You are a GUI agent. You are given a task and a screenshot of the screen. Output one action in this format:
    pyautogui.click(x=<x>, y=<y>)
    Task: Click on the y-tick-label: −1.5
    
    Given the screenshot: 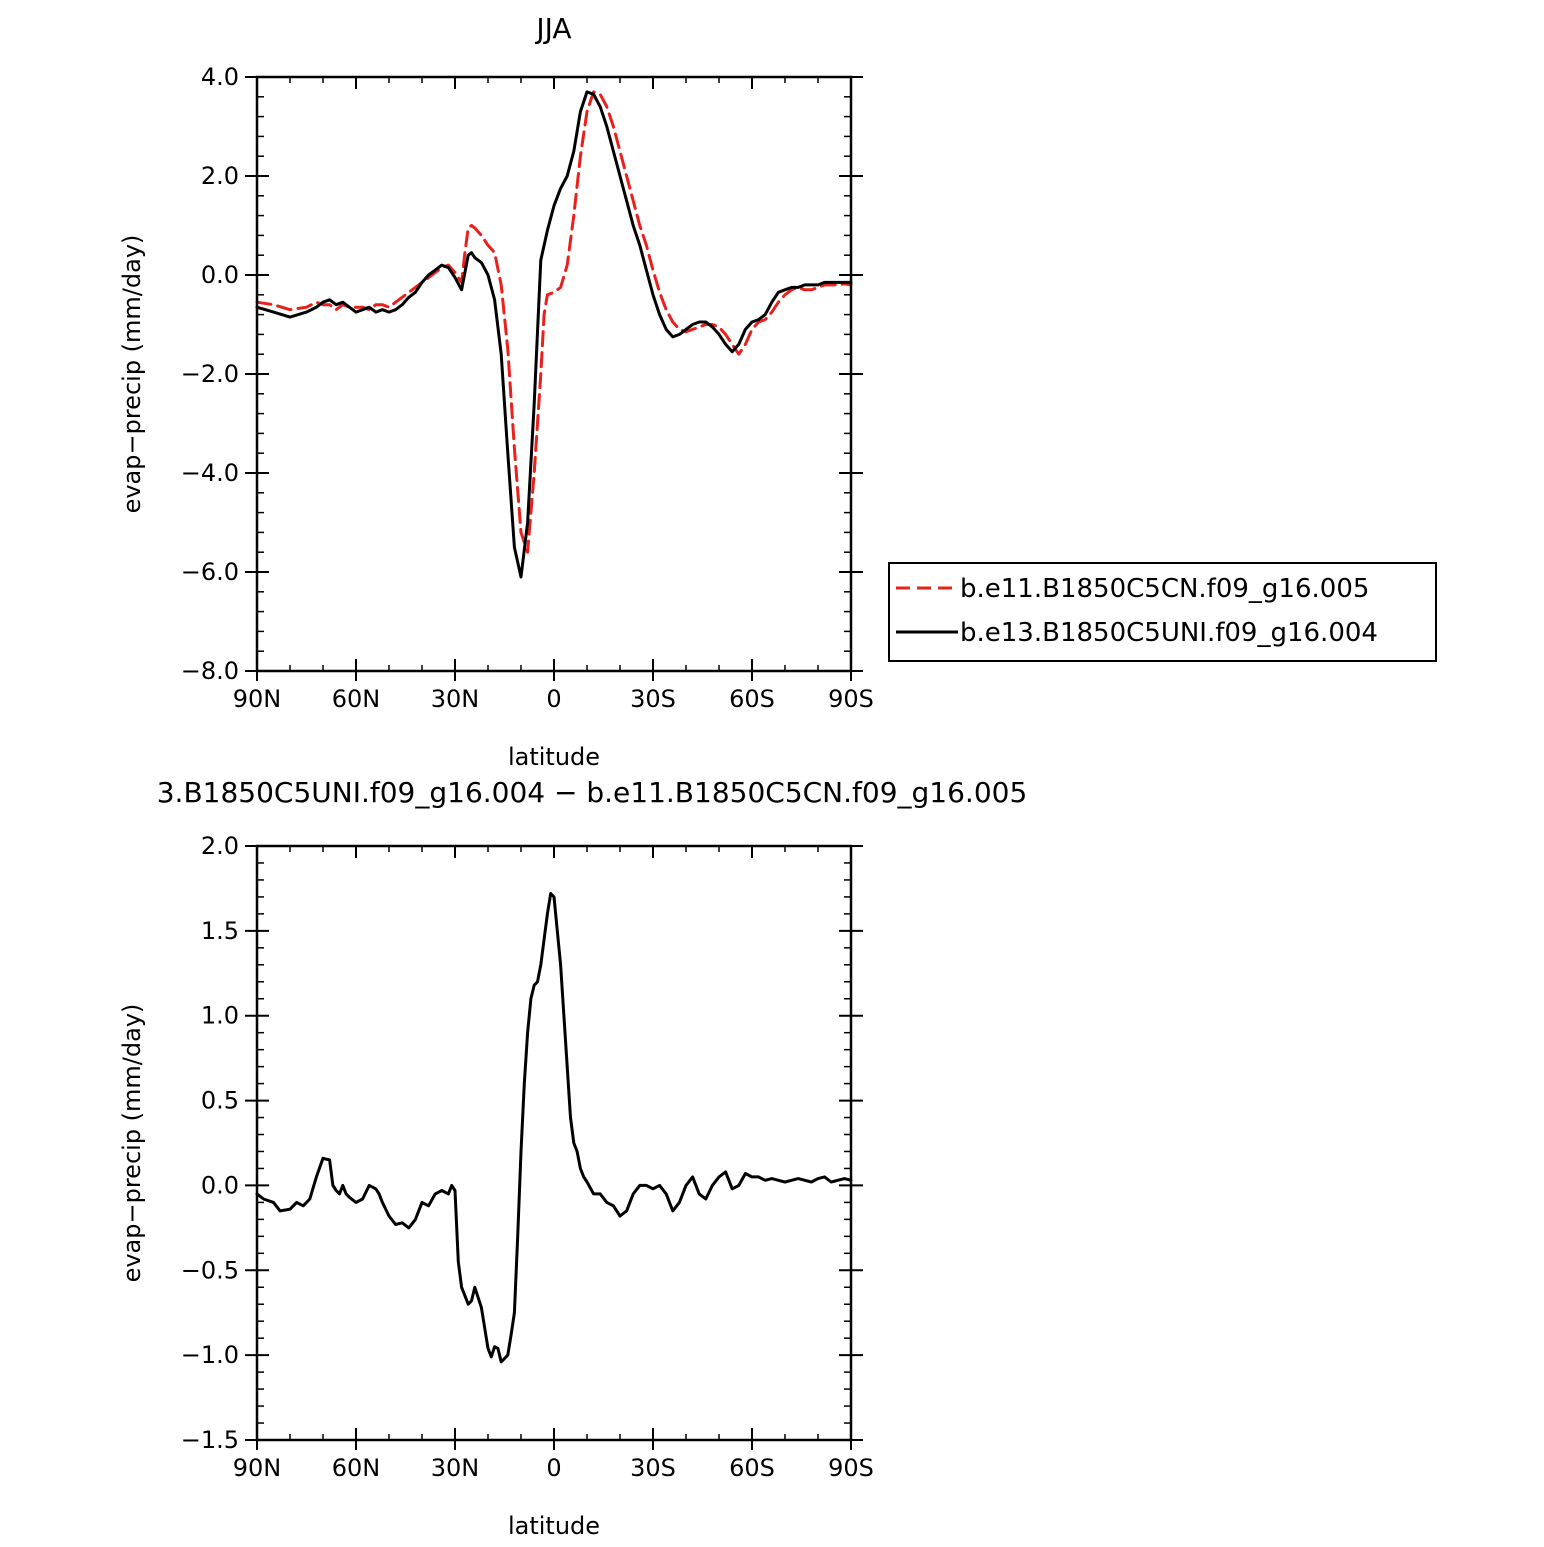 What is the action you would take?
    pyautogui.click(x=210, y=1440)
    